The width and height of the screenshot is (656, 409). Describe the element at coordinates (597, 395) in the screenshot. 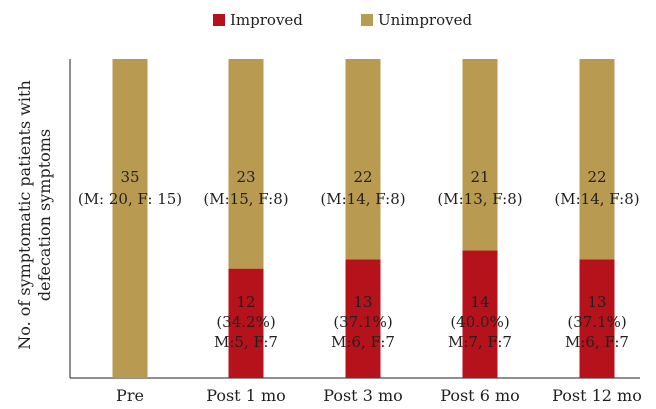

I see `x-tick-label-5: Post 12 mo` at that location.